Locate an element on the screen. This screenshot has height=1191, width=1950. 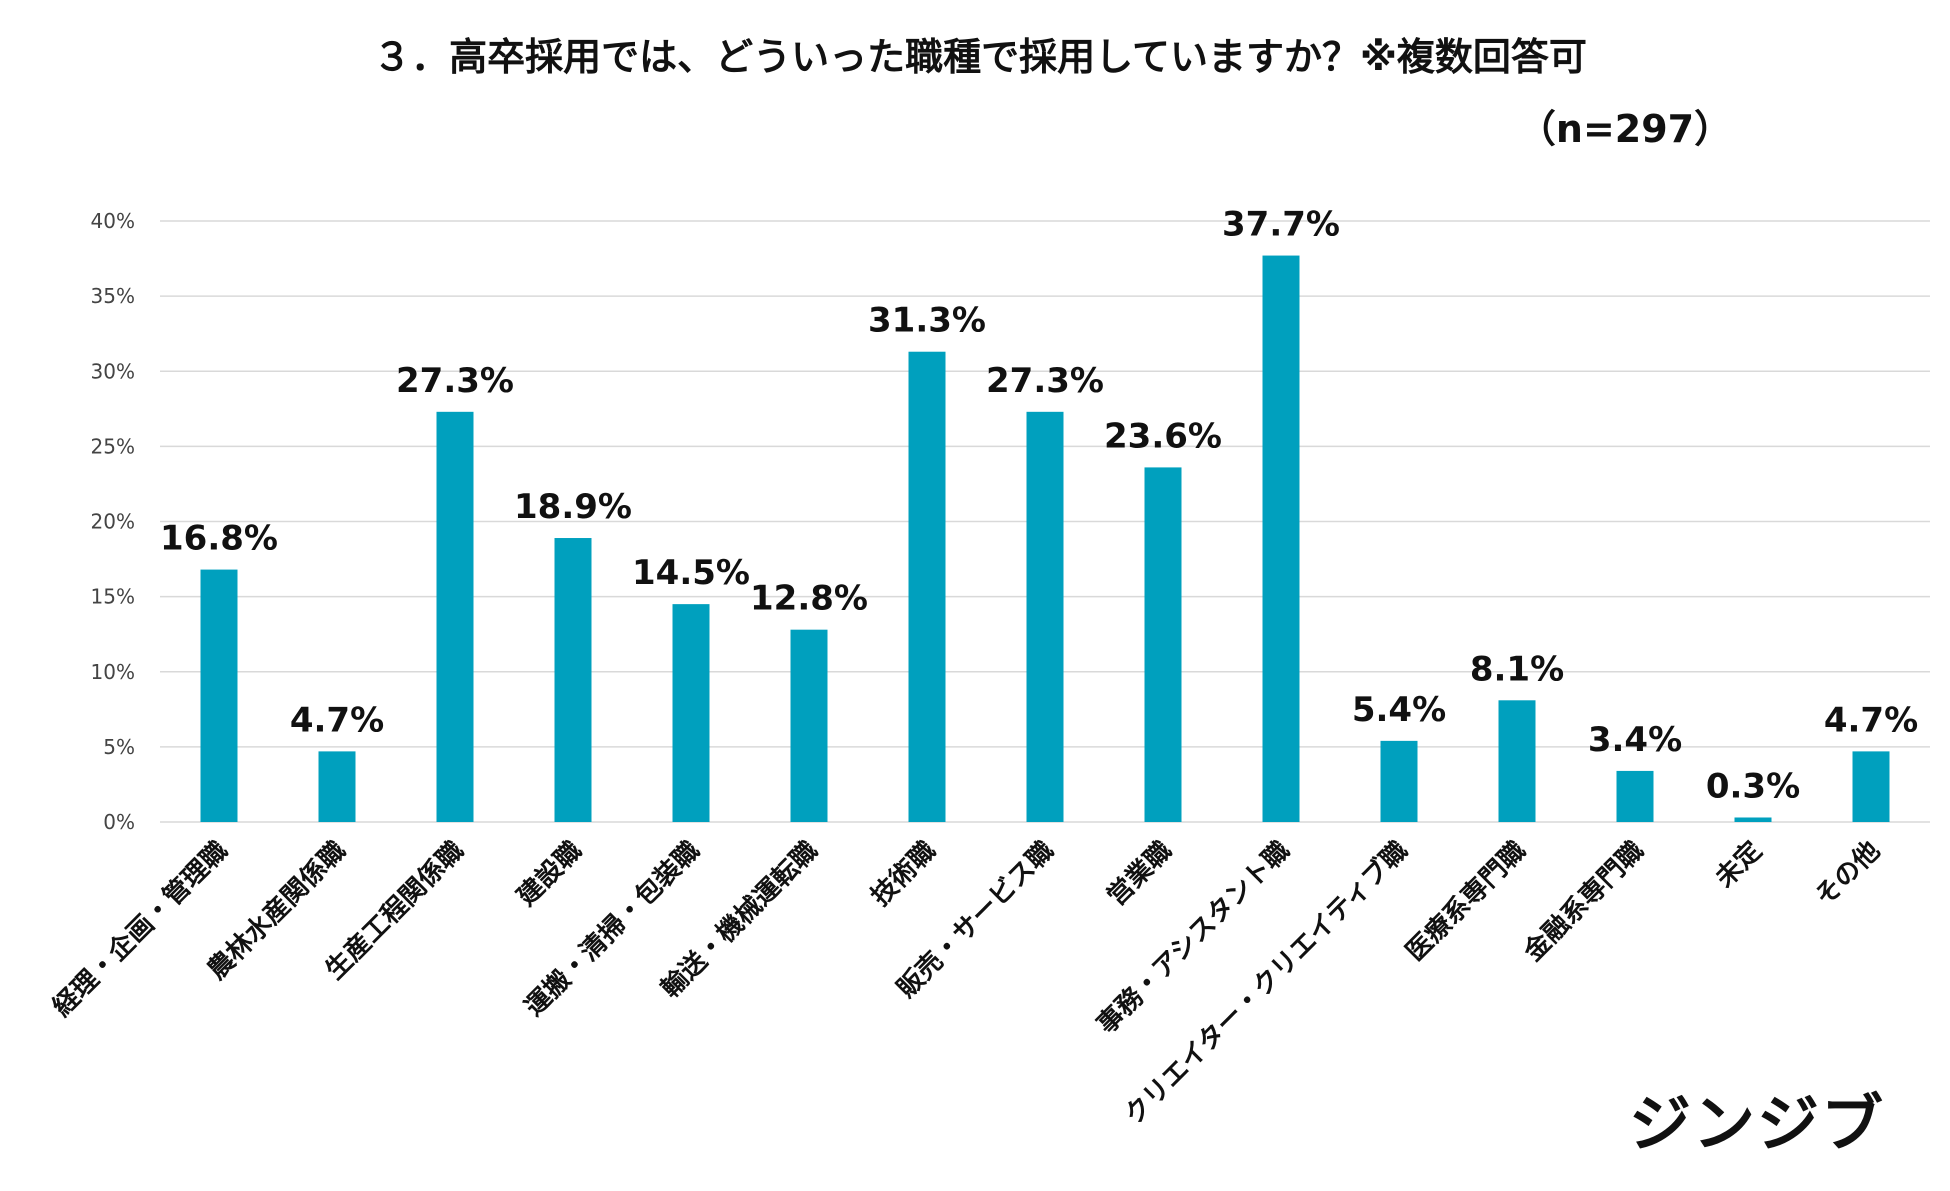
y-tick-label: 0% is located at coordinates (119, 822).